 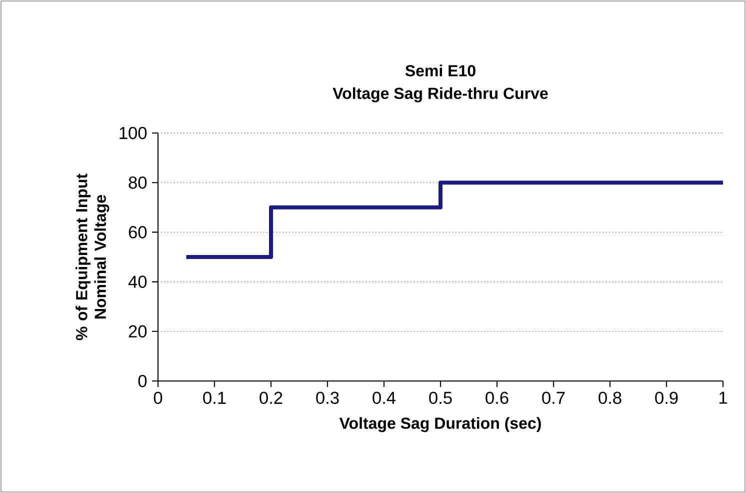 I want to click on x-tick-label: 0.2, so click(x=271, y=398).